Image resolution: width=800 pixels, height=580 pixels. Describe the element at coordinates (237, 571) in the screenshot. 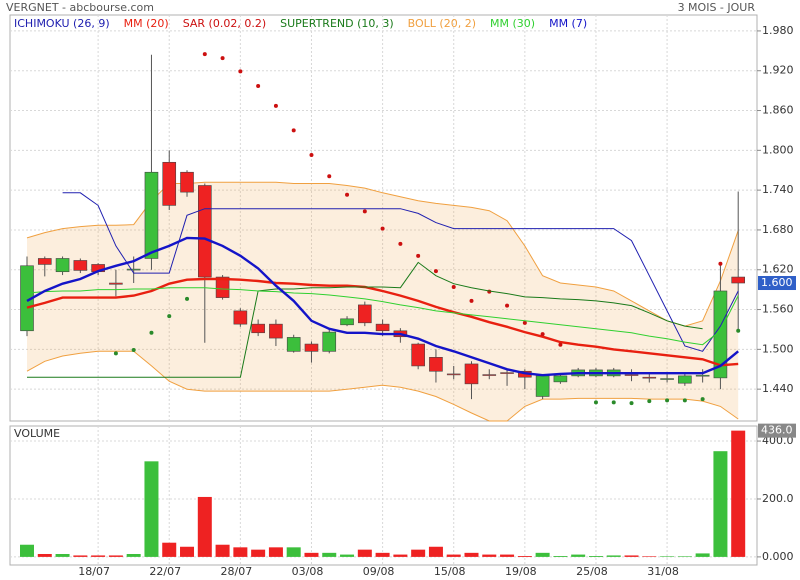

I see `x-tick-label: 28/07` at that location.